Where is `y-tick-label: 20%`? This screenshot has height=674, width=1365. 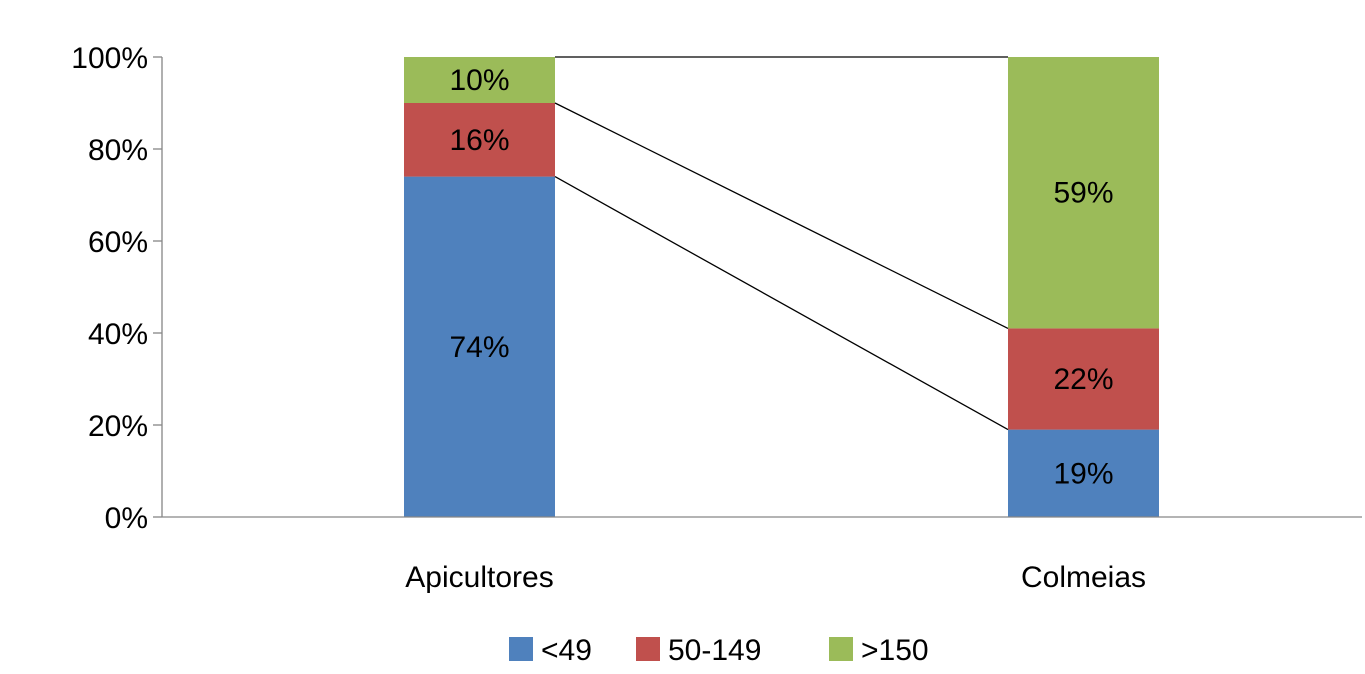 y-tick-label: 20% is located at coordinates (118, 426).